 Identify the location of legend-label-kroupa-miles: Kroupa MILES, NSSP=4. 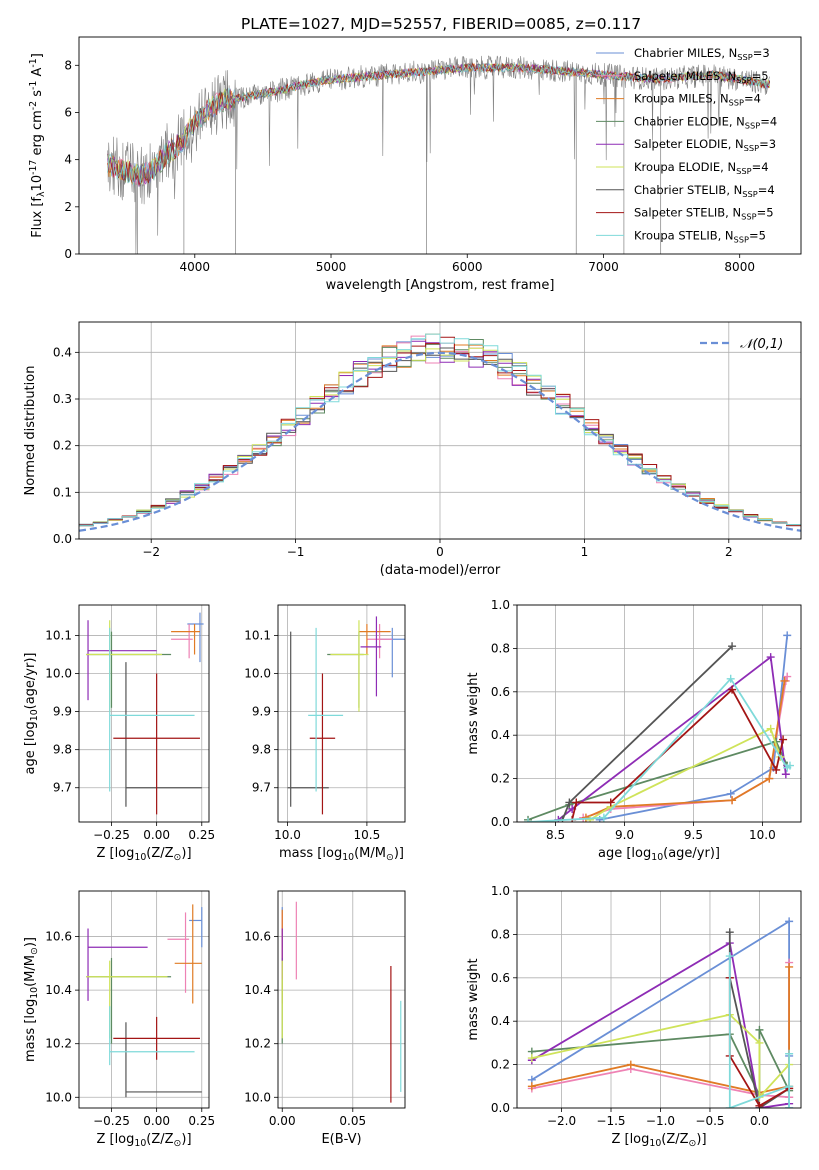
(697, 100).